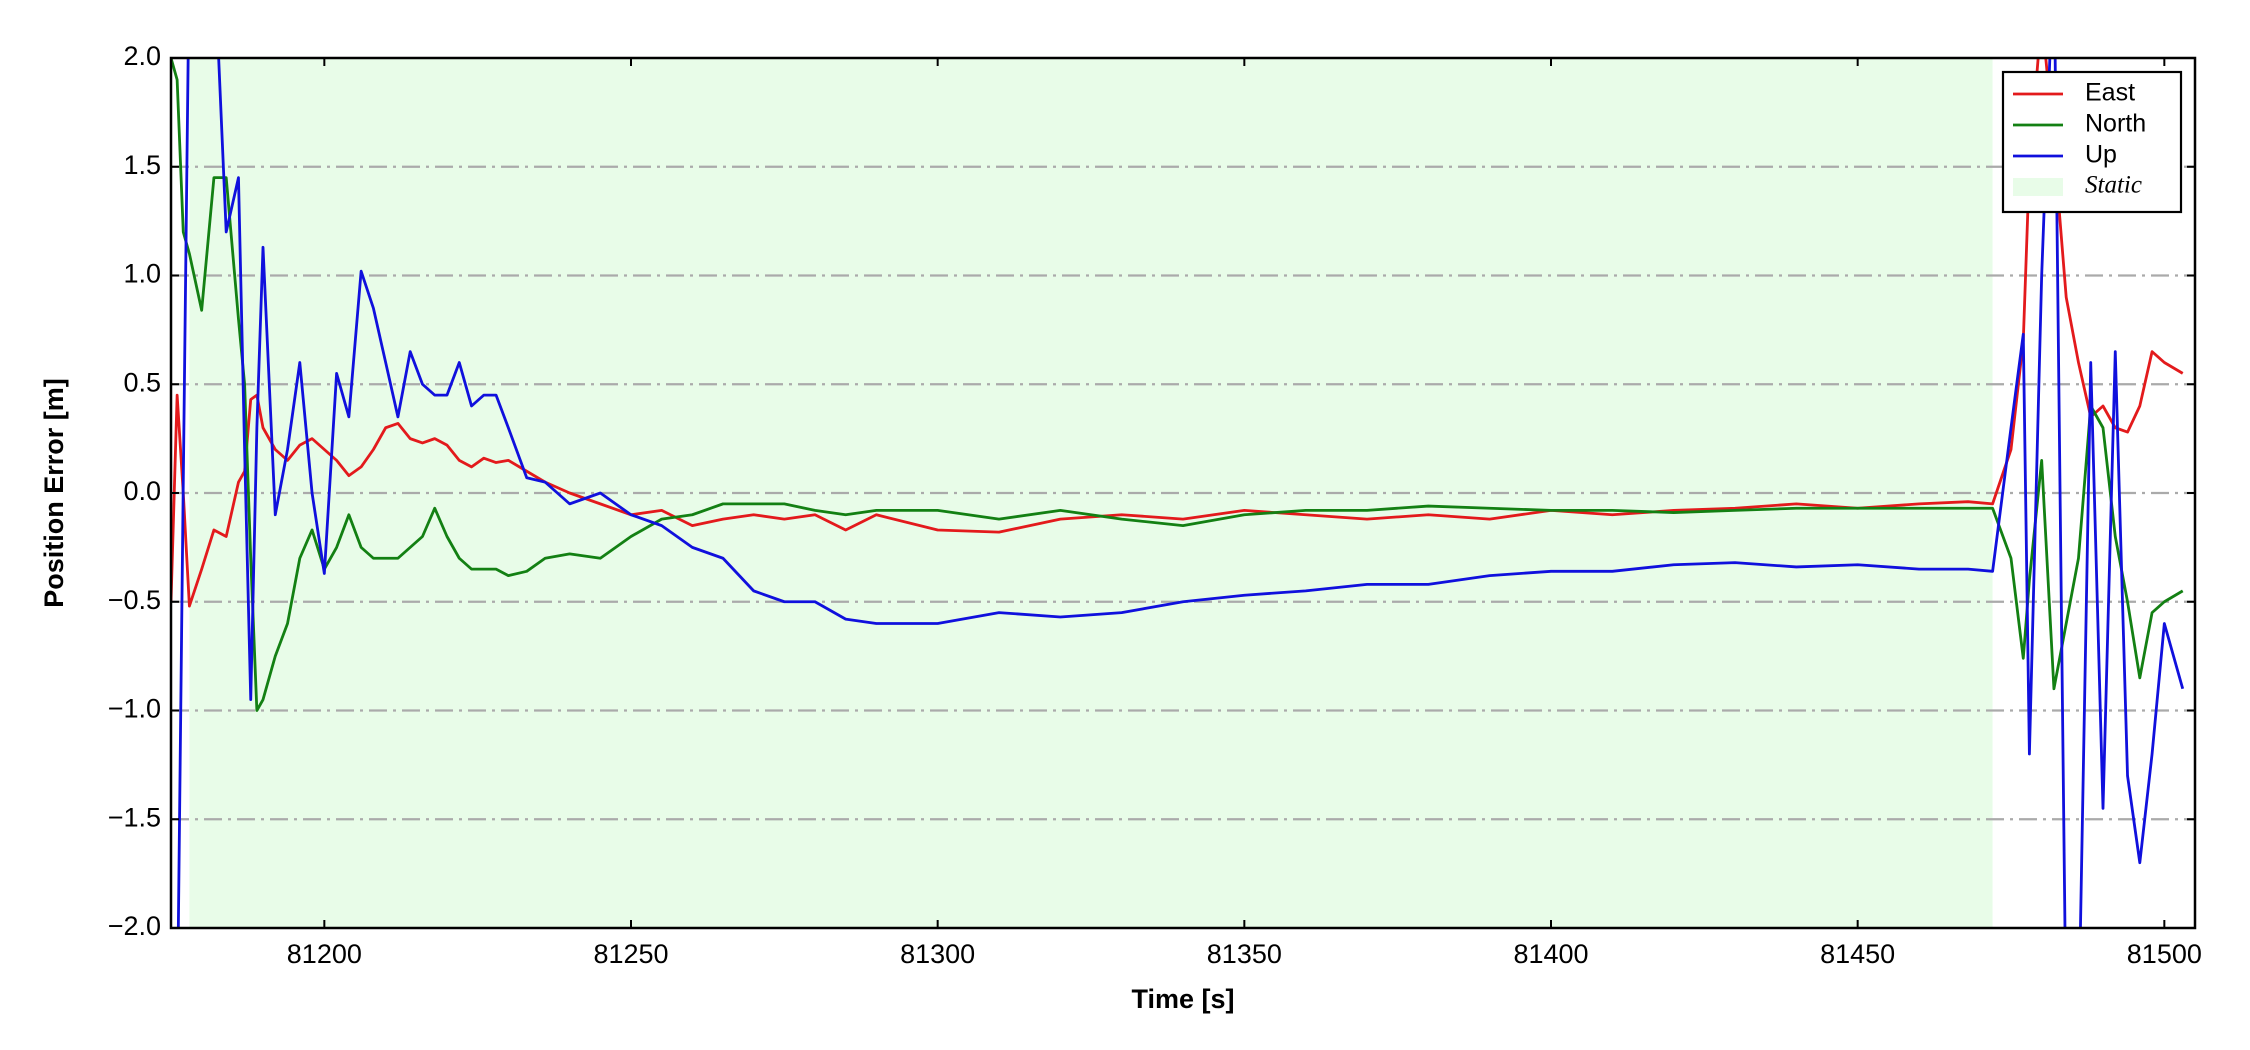 The height and width of the screenshot is (1050, 2250). I want to click on legend: East North Up Static, so click(2092, 142).